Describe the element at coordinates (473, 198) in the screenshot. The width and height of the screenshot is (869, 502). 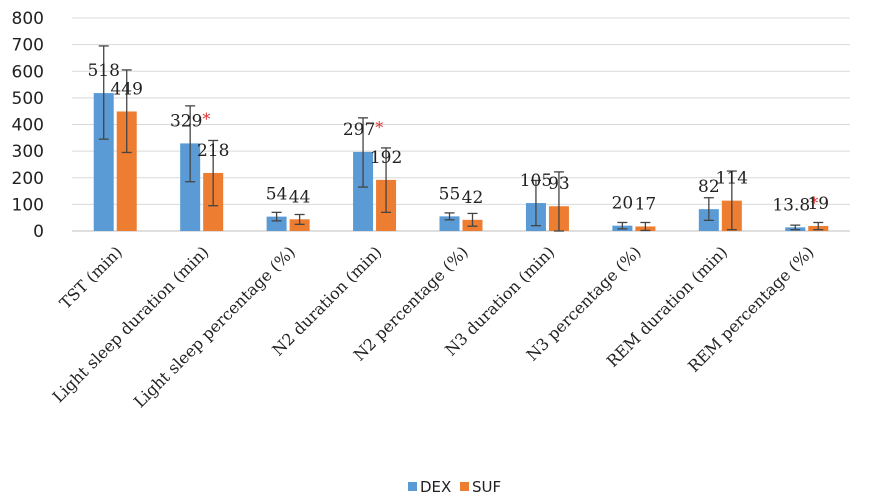
I see `data-label: 42` at that location.